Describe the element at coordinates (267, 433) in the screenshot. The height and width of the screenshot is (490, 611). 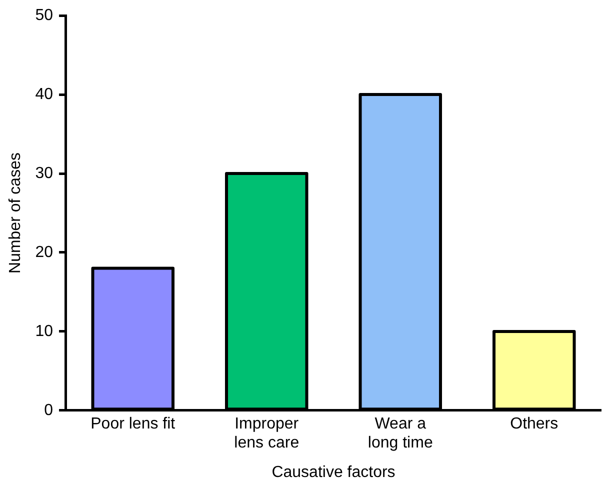
I see `x-tick-label: Improper lens care` at that location.